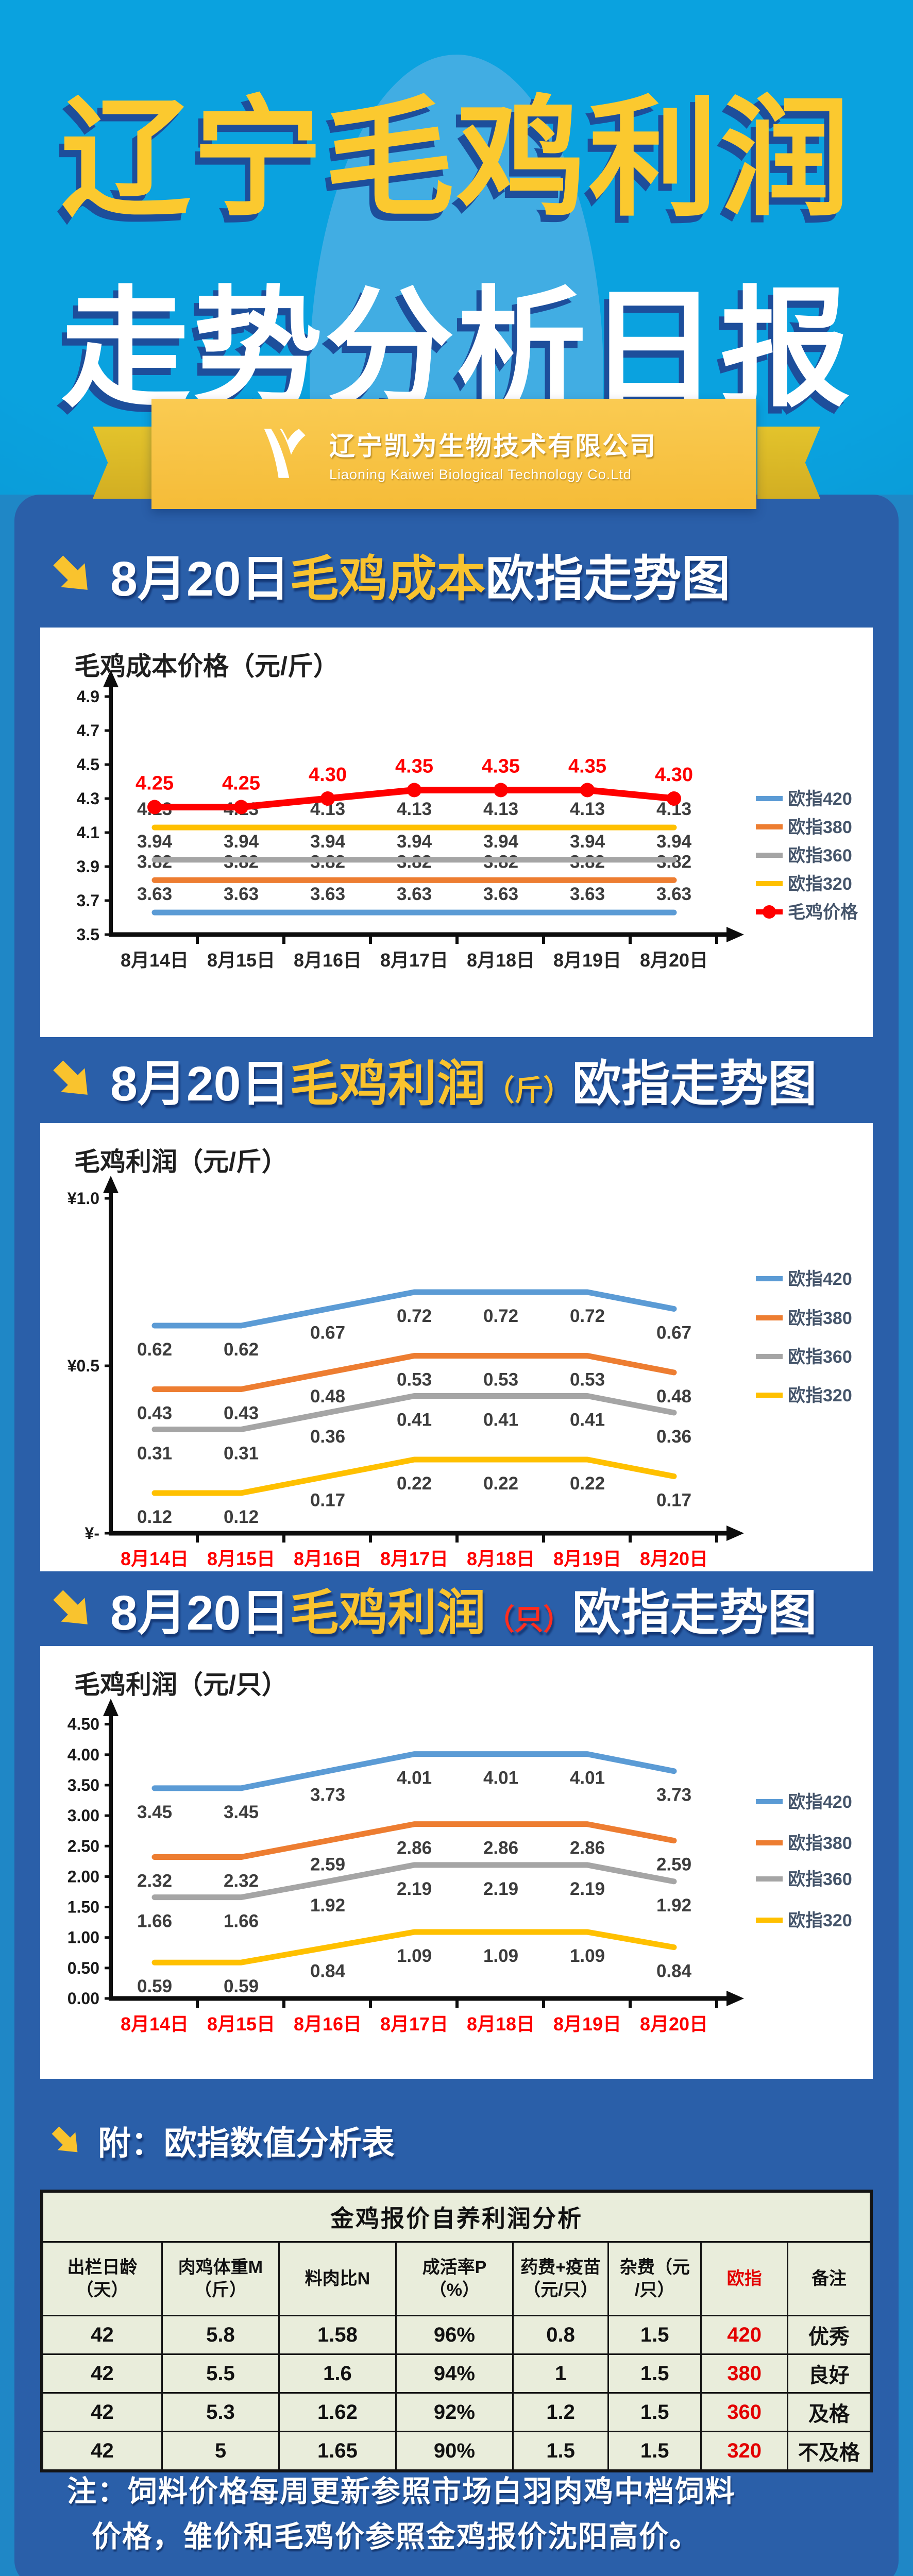 This screenshot has height=2576, width=913. I want to click on y-tick-label: 4.00, so click(83, 1754).